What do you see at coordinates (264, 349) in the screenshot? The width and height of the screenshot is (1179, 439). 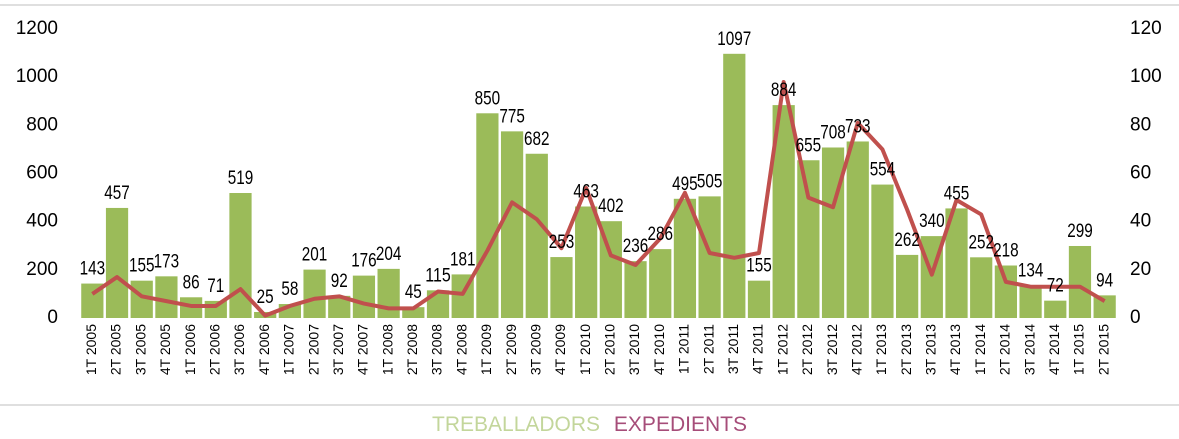 I see `x-tick-label: 4T 2006` at bounding box center [264, 349].